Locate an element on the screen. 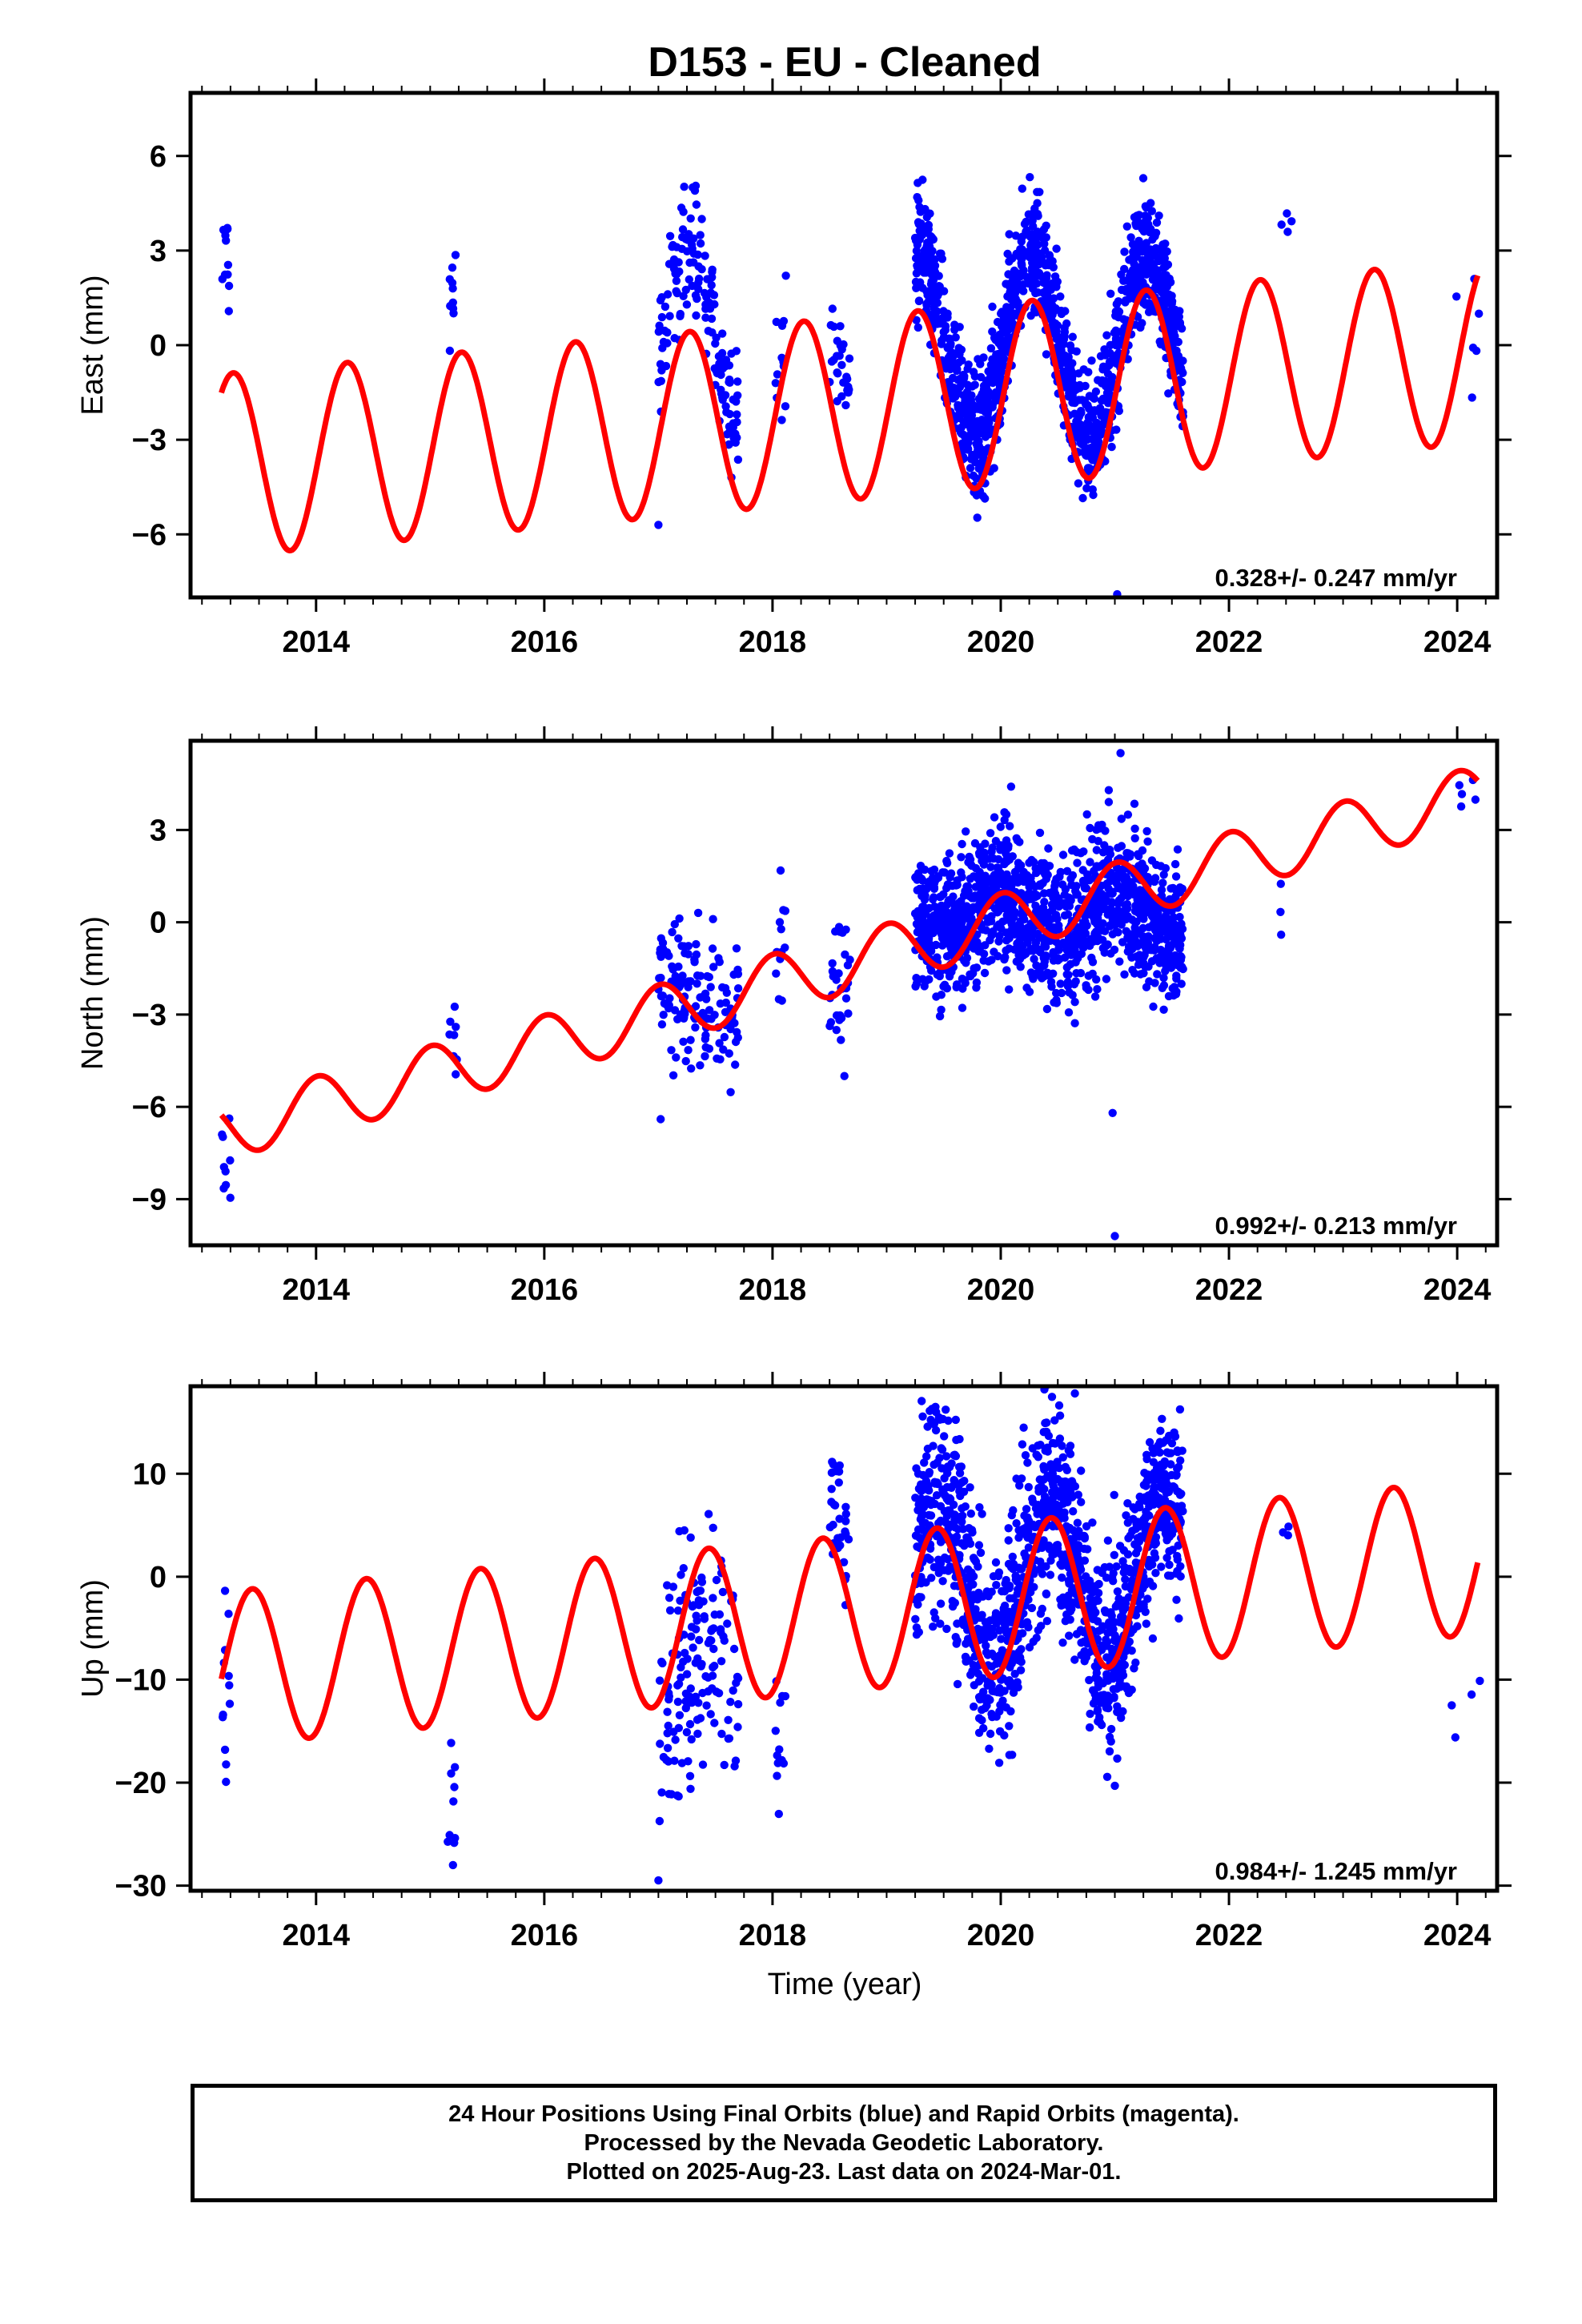 The width and height of the screenshot is (1582, 2324). x-tick-label: 2018 is located at coordinates (773, 1290).